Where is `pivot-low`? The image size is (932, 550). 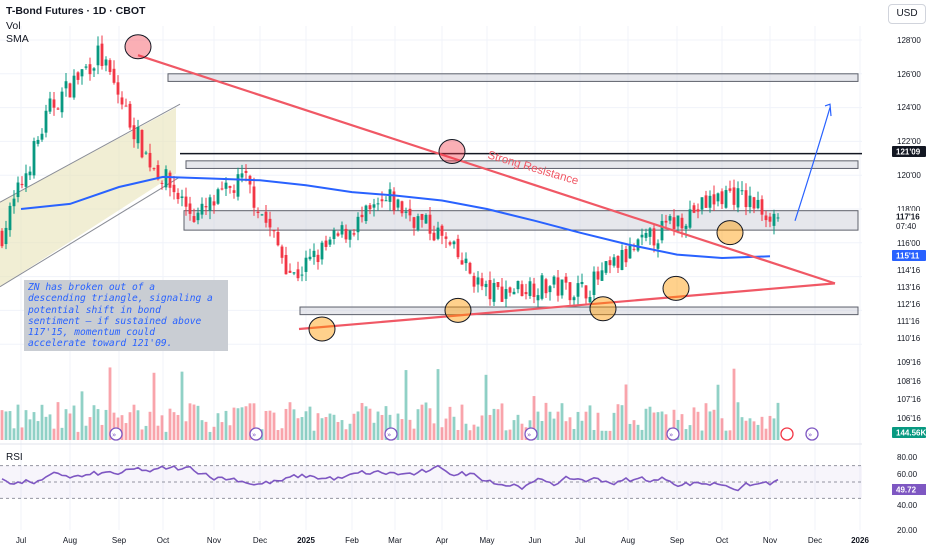 pivot-low is located at coordinates (458, 310).